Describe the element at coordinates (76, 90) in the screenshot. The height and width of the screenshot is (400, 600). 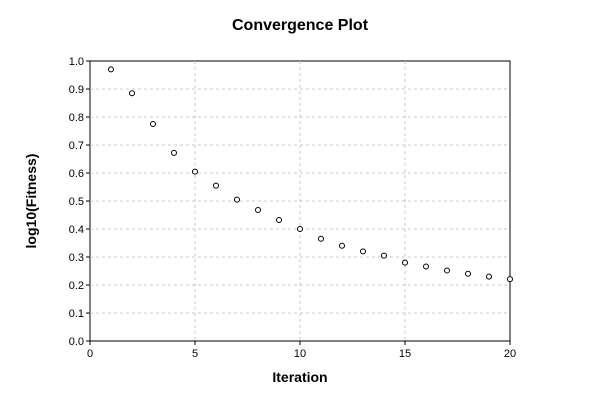
I see `y-tick-label: 0.9` at that location.